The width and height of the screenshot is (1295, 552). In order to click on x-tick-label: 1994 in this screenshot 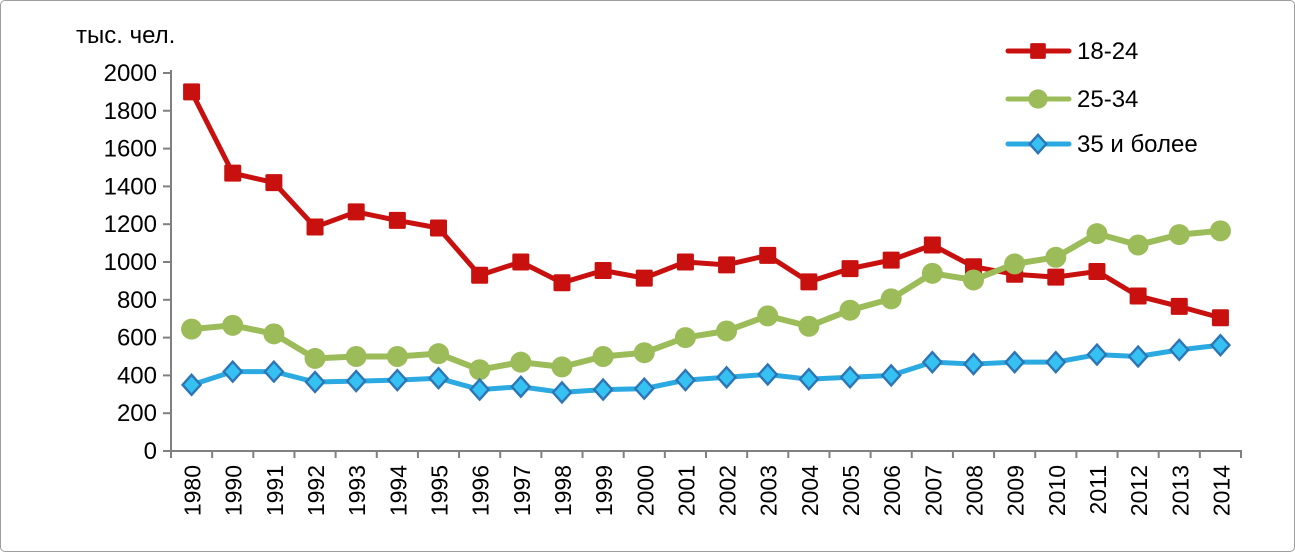, I will do `click(398, 490)`.